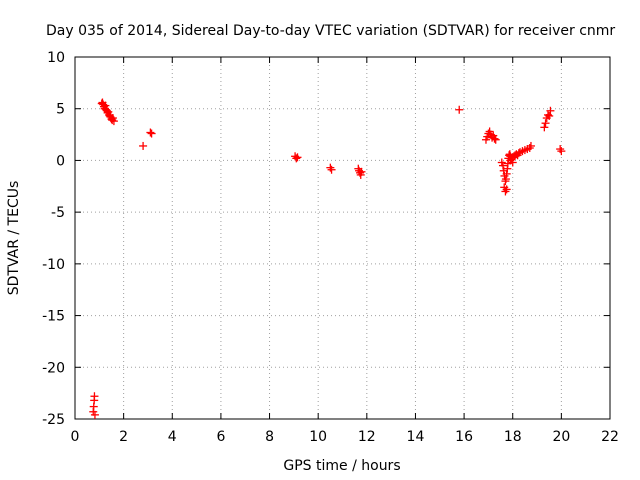 The image size is (640, 480). Describe the element at coordinates (269, 437) in the screenshot. I see `x-tick-label: 8` at that location.